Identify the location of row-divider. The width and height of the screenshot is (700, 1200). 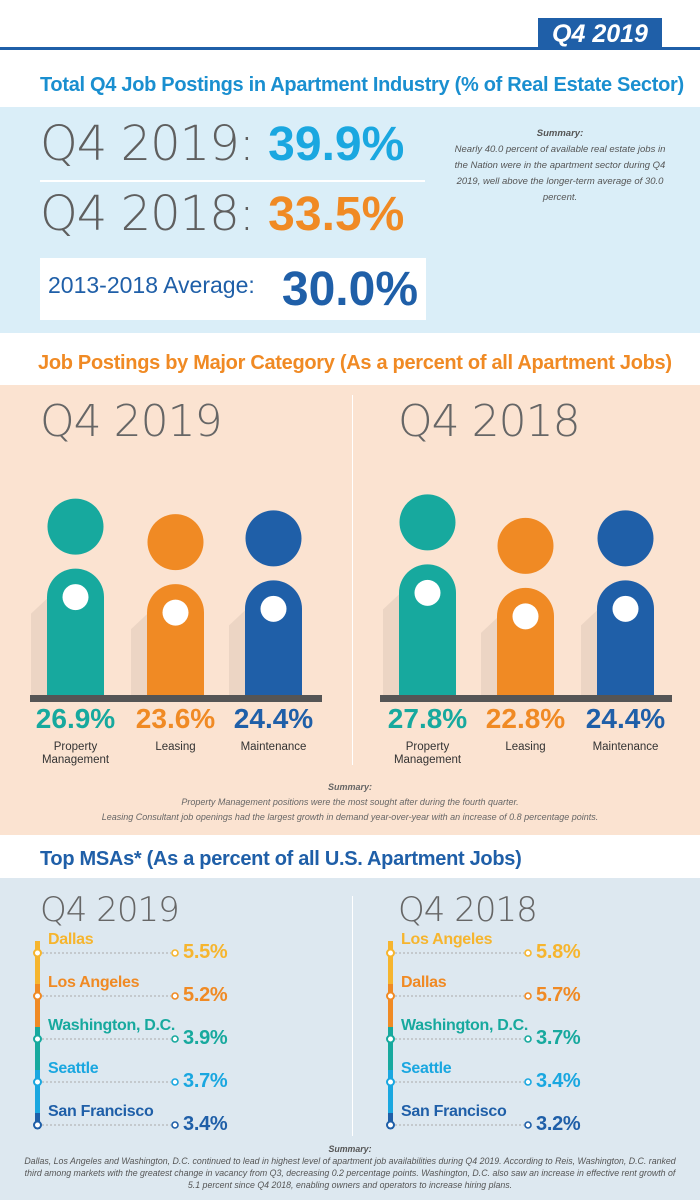
(232, 181).